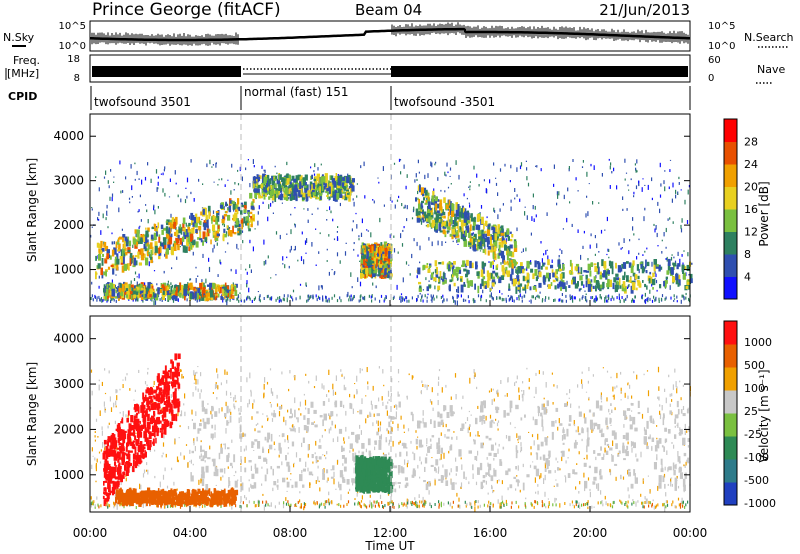 The width and height of the screenshot is (800, 554). Describe the element at coordinates (32, 210) in the screenshot. I see `power-ylabel: Slant Range [km]` at that location.